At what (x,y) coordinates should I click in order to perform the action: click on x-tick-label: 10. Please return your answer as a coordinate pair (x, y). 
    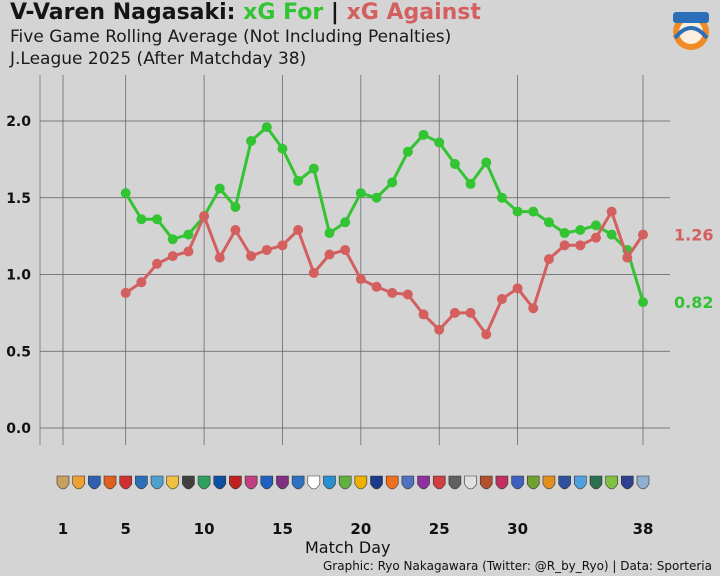
    Looking at the image, I should click on (204, 529).